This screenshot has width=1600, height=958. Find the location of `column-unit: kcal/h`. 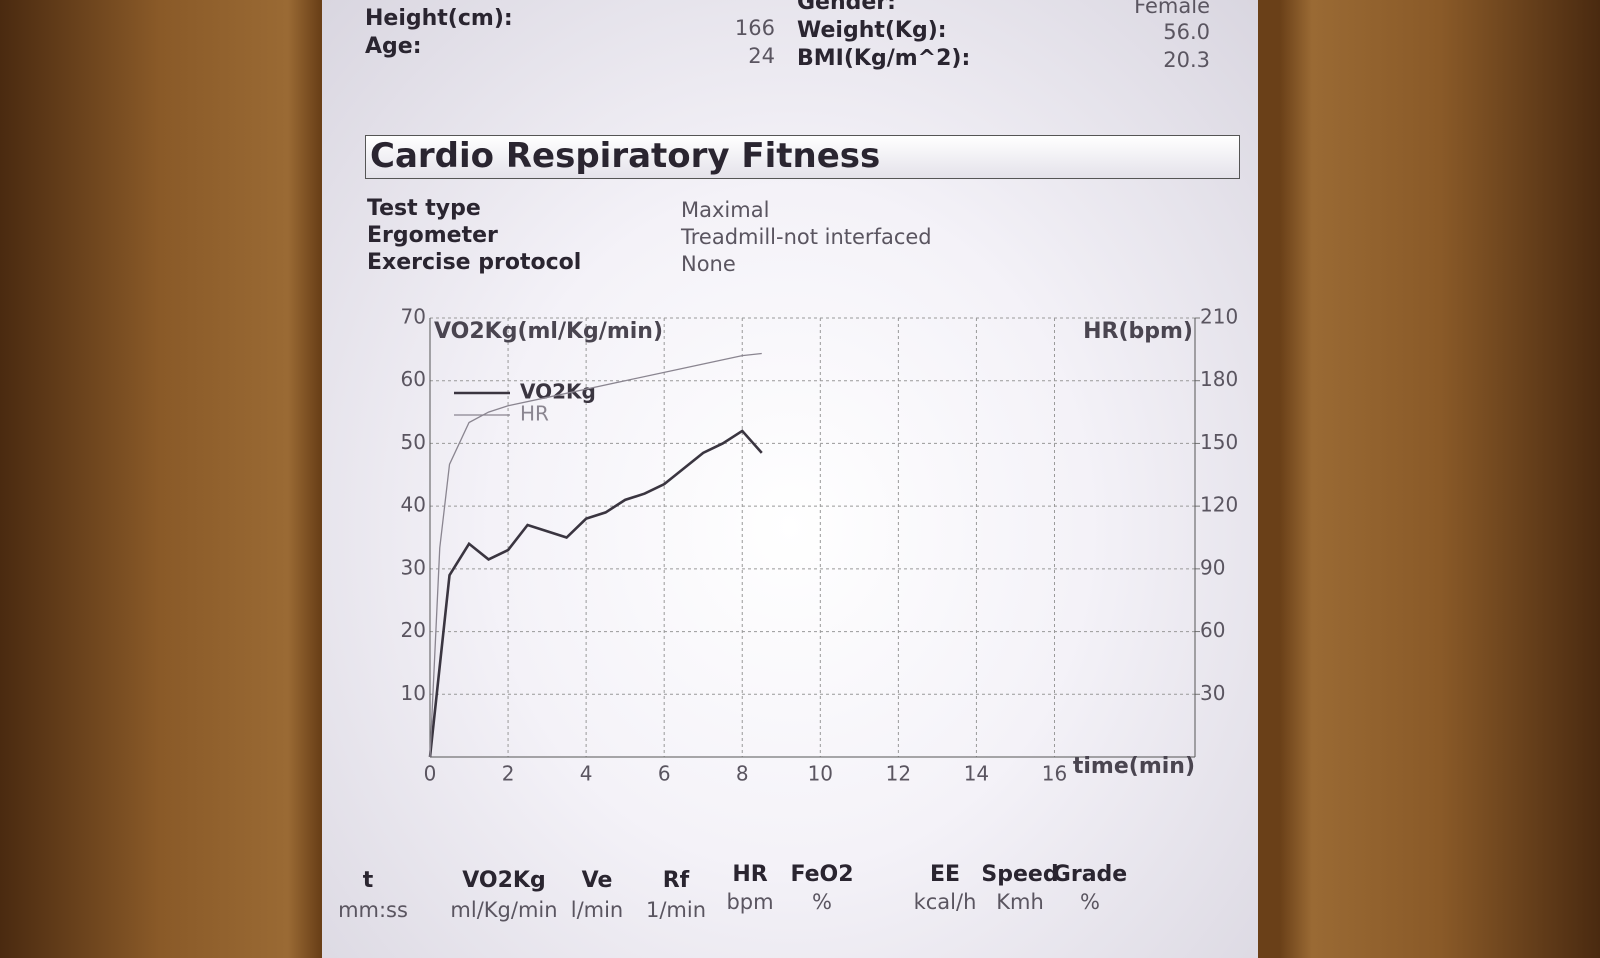

column-unit: kcal/h is located at coordinates (945, 902).